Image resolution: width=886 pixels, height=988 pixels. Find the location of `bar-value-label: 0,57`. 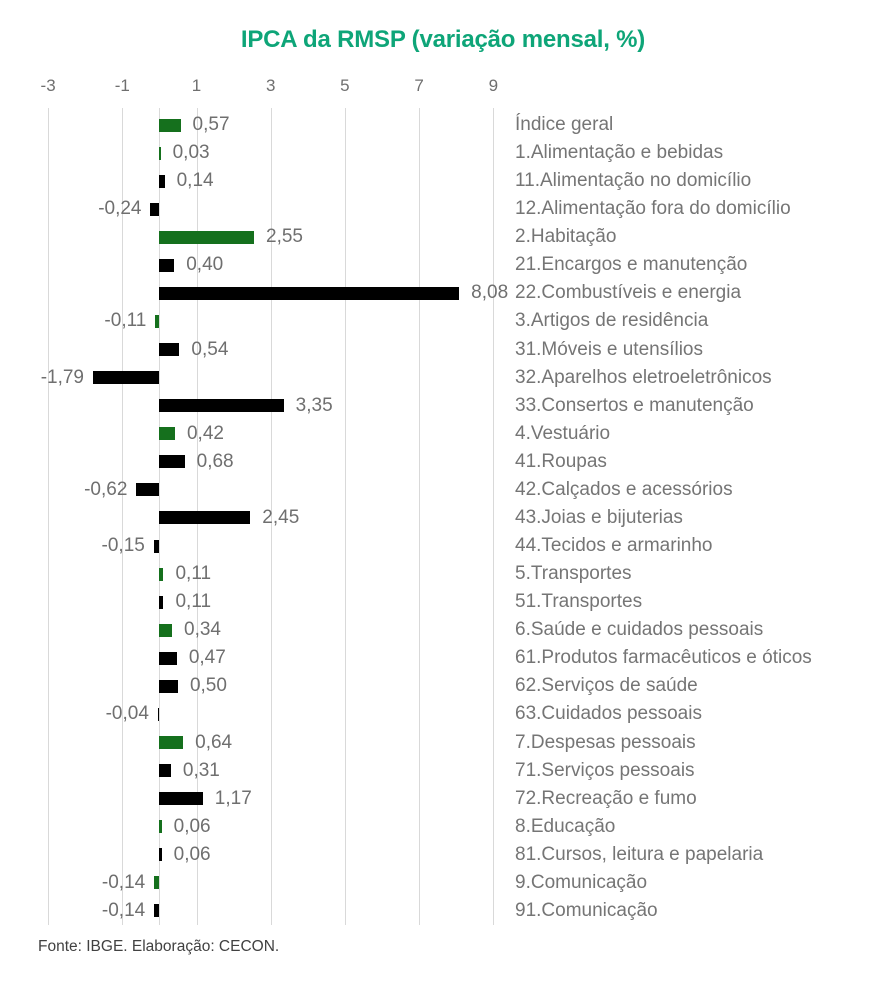

bar-value-label: 0,57 is located at coordinates (211, 124).